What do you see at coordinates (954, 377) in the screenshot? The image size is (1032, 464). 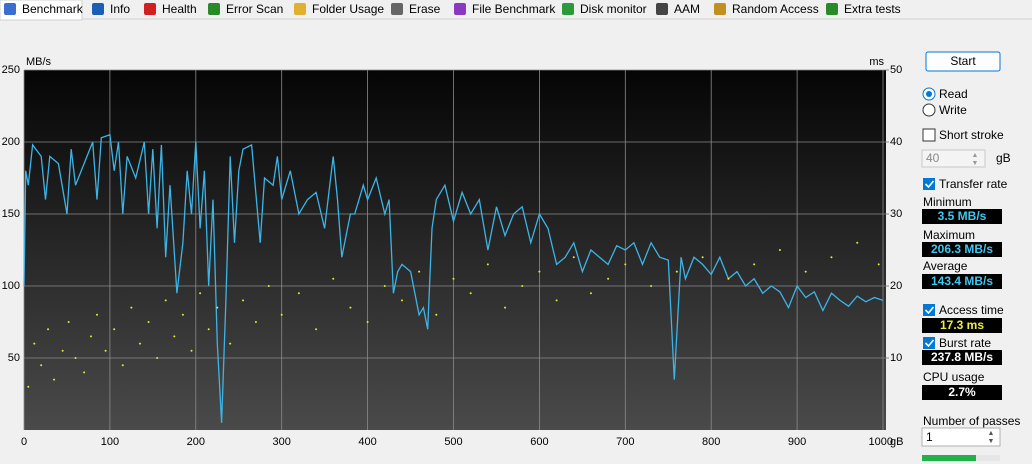 I see `cpu-usage-label: CPU usage` at bounding box center [954, 377].